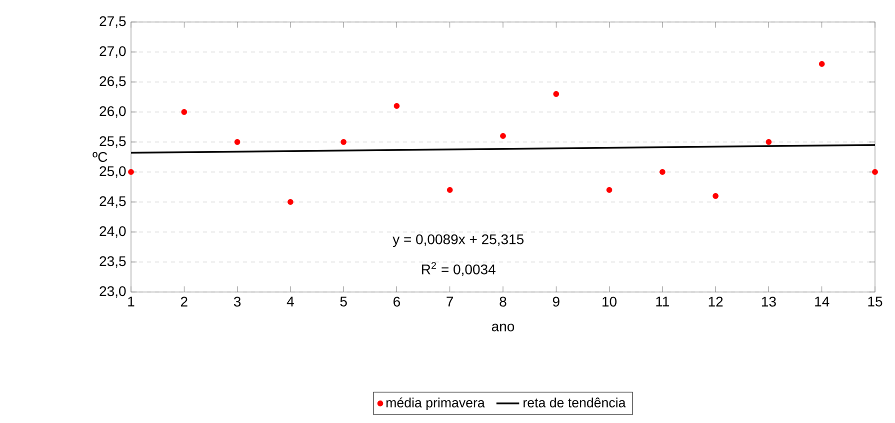 This screenshot has width=895, height=423. I want to click on x-tick-label: 12, so click(715, 301).